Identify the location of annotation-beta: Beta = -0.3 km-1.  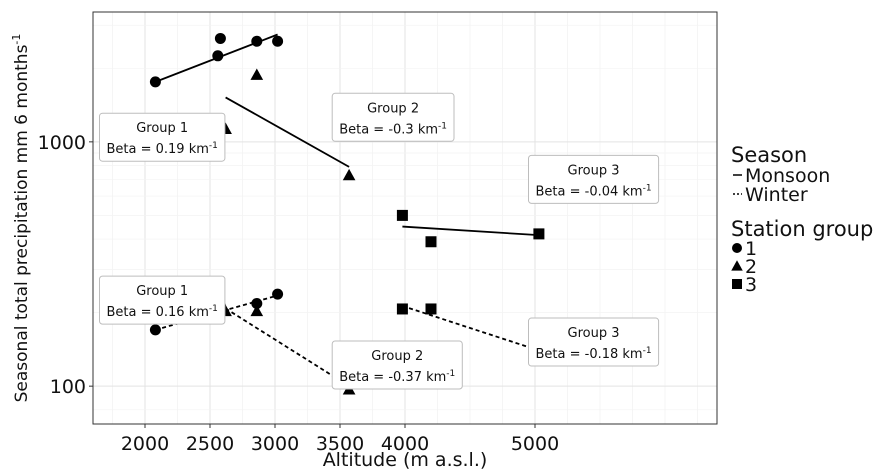
(393, 129).